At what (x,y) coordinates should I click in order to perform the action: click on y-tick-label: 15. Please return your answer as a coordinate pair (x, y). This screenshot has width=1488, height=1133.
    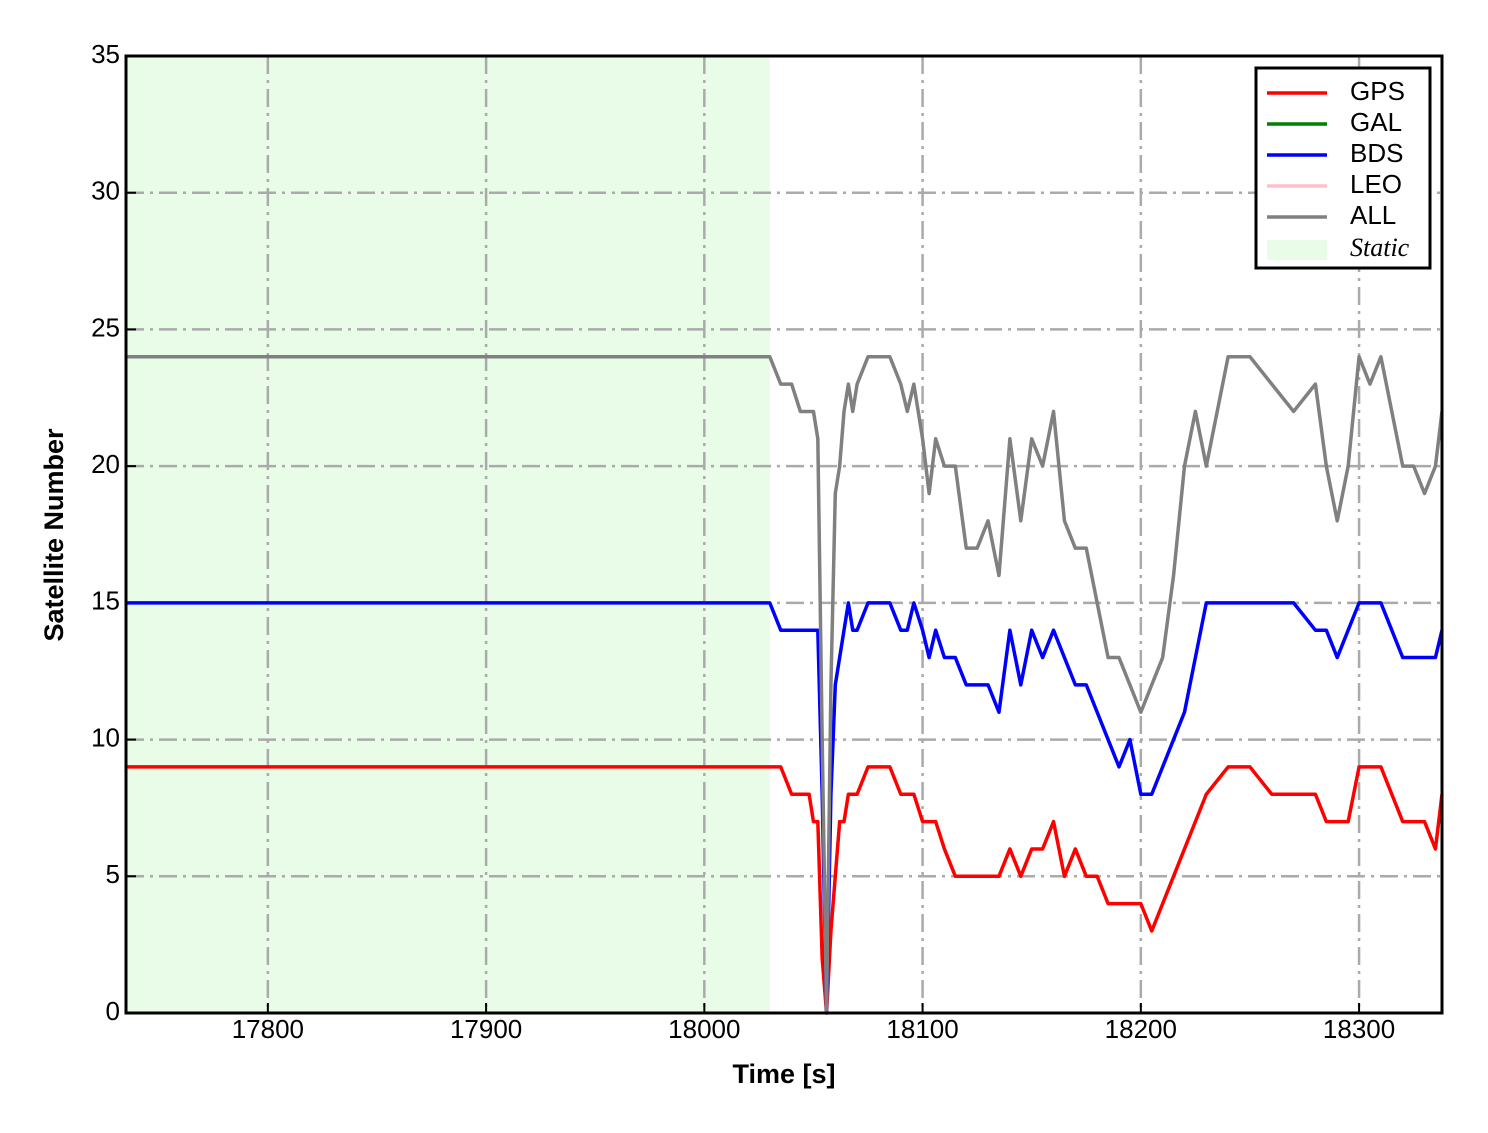
    Looking at the image, I should click on (105, 601).